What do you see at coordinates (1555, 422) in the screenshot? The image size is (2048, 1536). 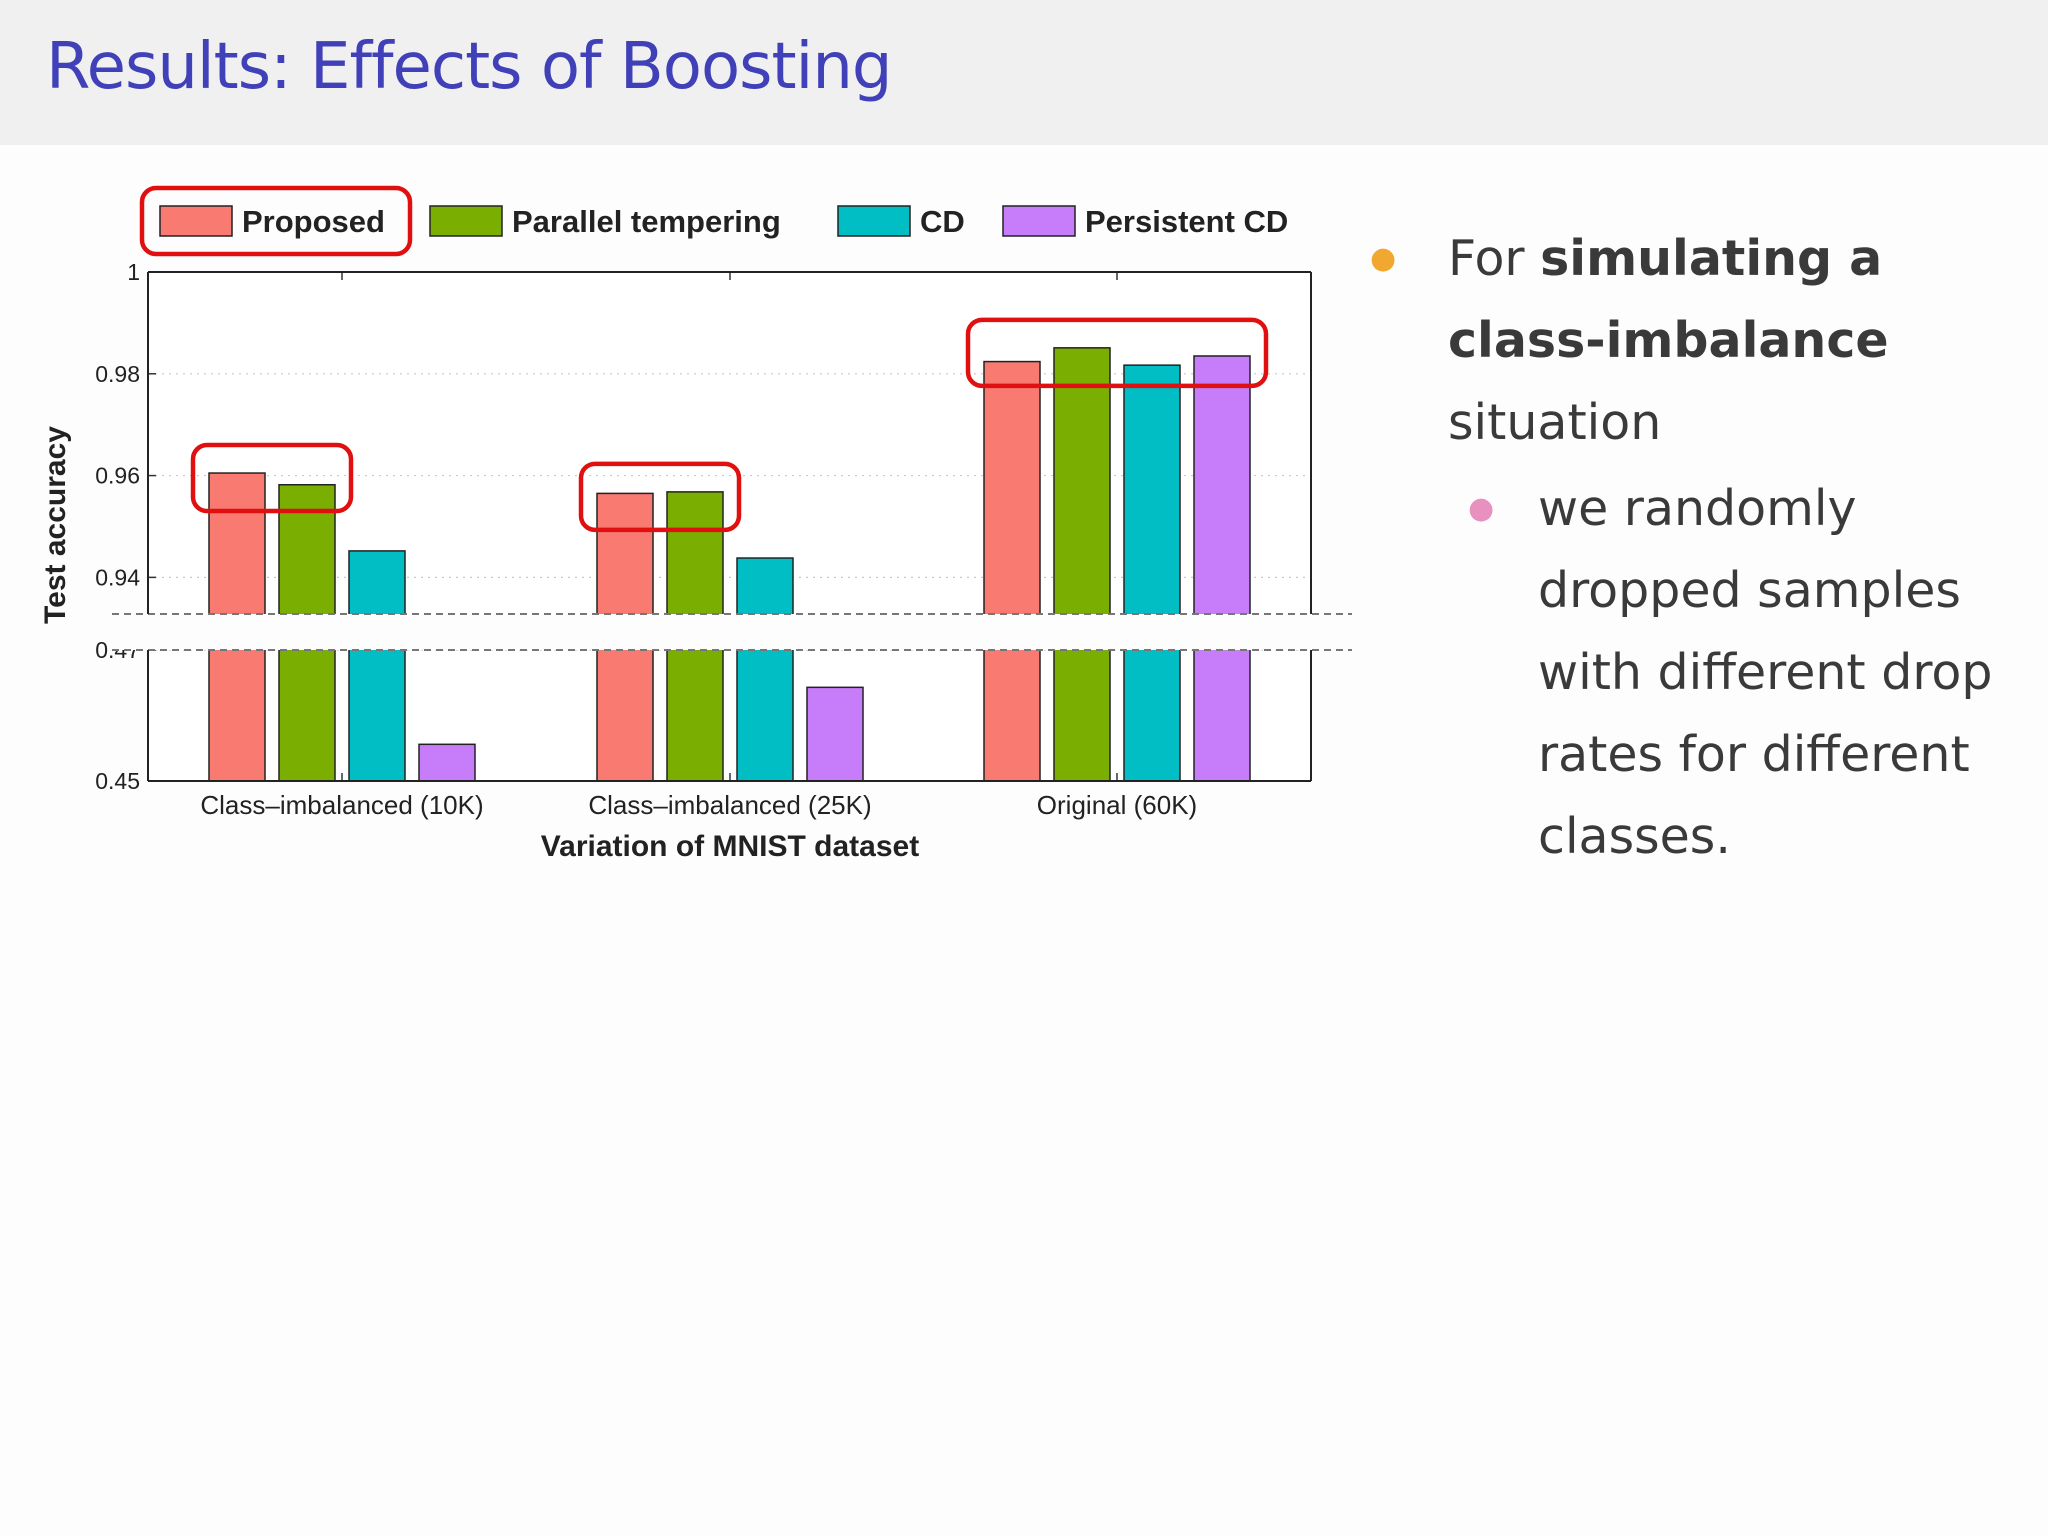 I see `bullet1-suffix: situation` at bounding box center [1555, 422].